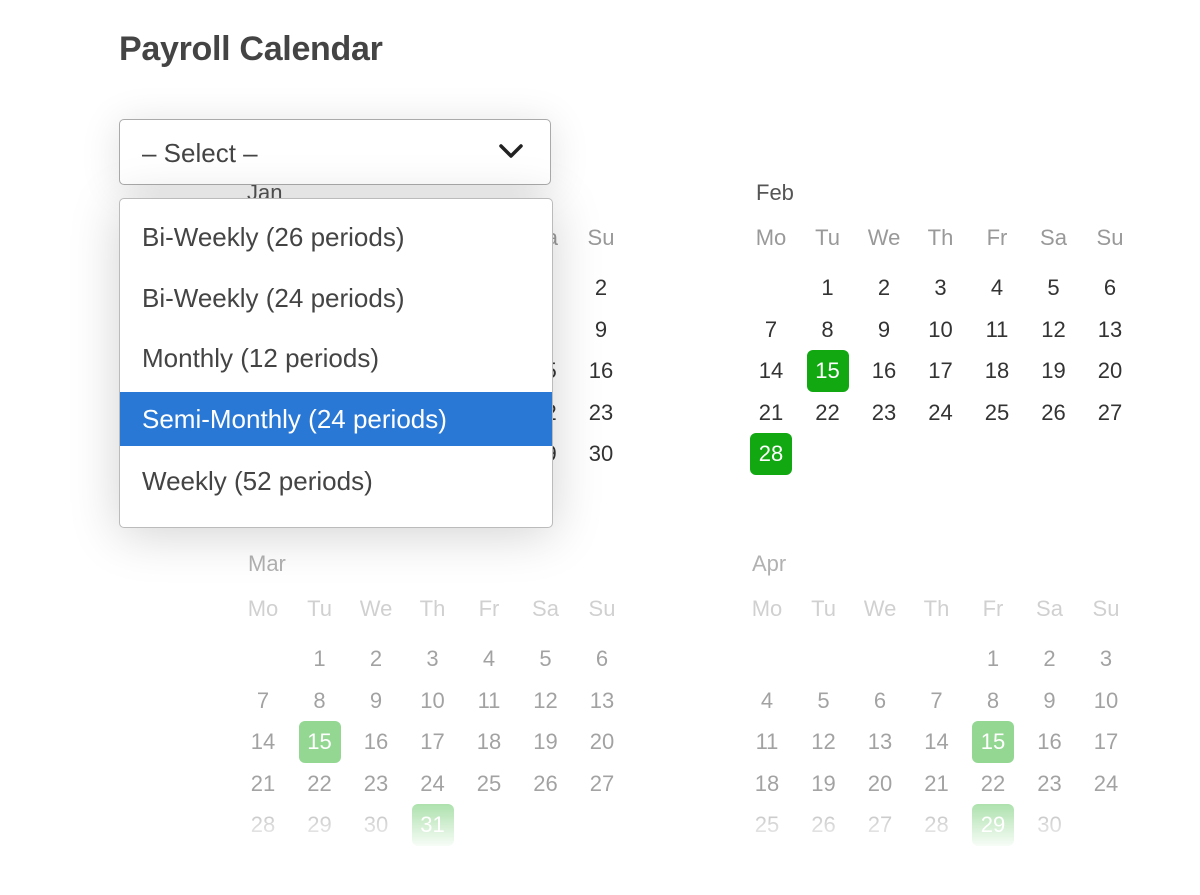  What do you see at coordinates (775, 192) in the screenshot?
I see `month-label: Feb` at bounding box center [775, 192].